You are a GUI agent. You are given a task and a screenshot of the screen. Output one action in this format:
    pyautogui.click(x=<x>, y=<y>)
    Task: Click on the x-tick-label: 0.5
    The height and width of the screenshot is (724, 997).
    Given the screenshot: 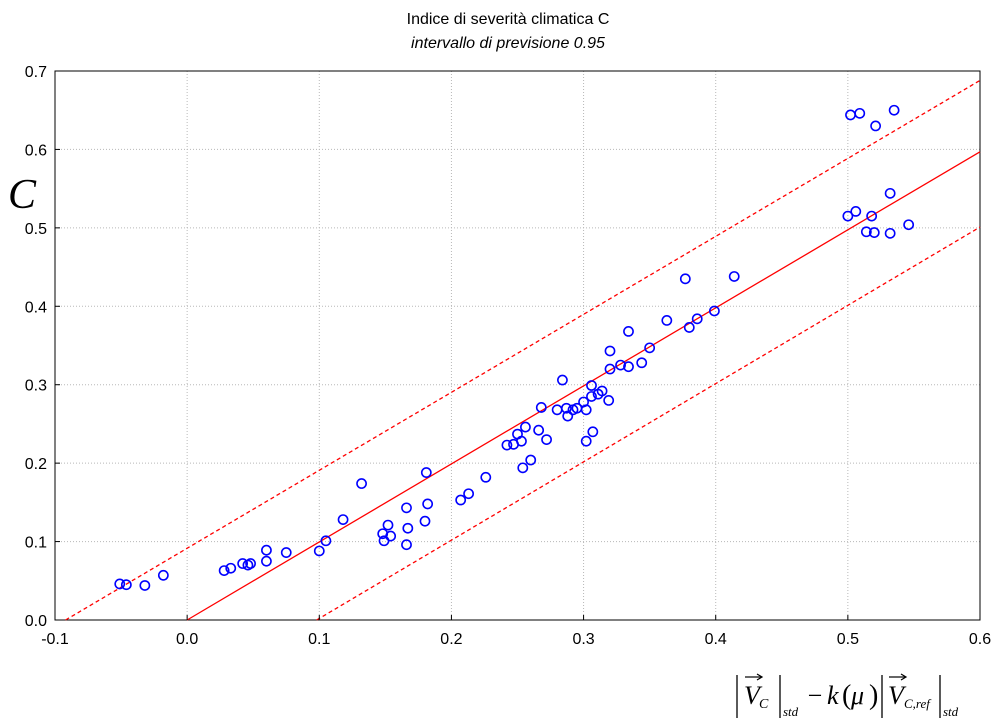 What is the action you would take?
    pyautogui.click(x=848, y=639)
    